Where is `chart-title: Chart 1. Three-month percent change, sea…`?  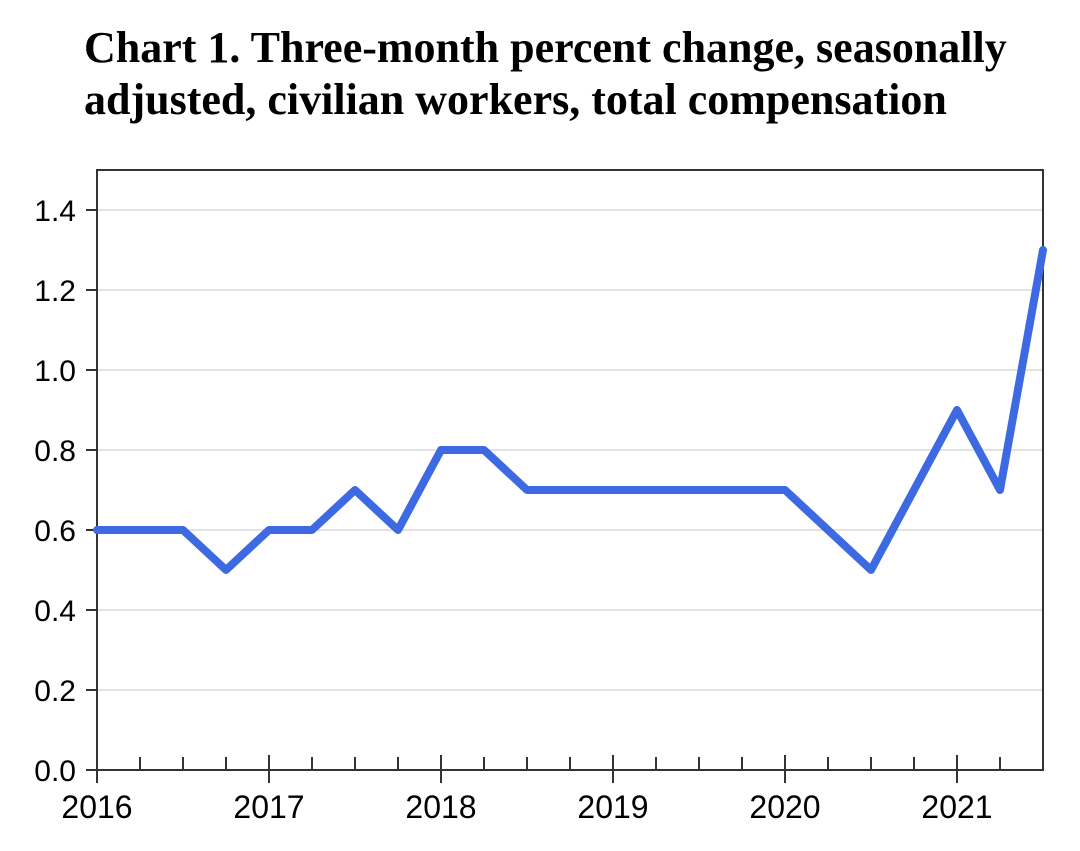 chart-title: Chart 1. Three-month percent change, sea… is located at coordinates (545, 74).